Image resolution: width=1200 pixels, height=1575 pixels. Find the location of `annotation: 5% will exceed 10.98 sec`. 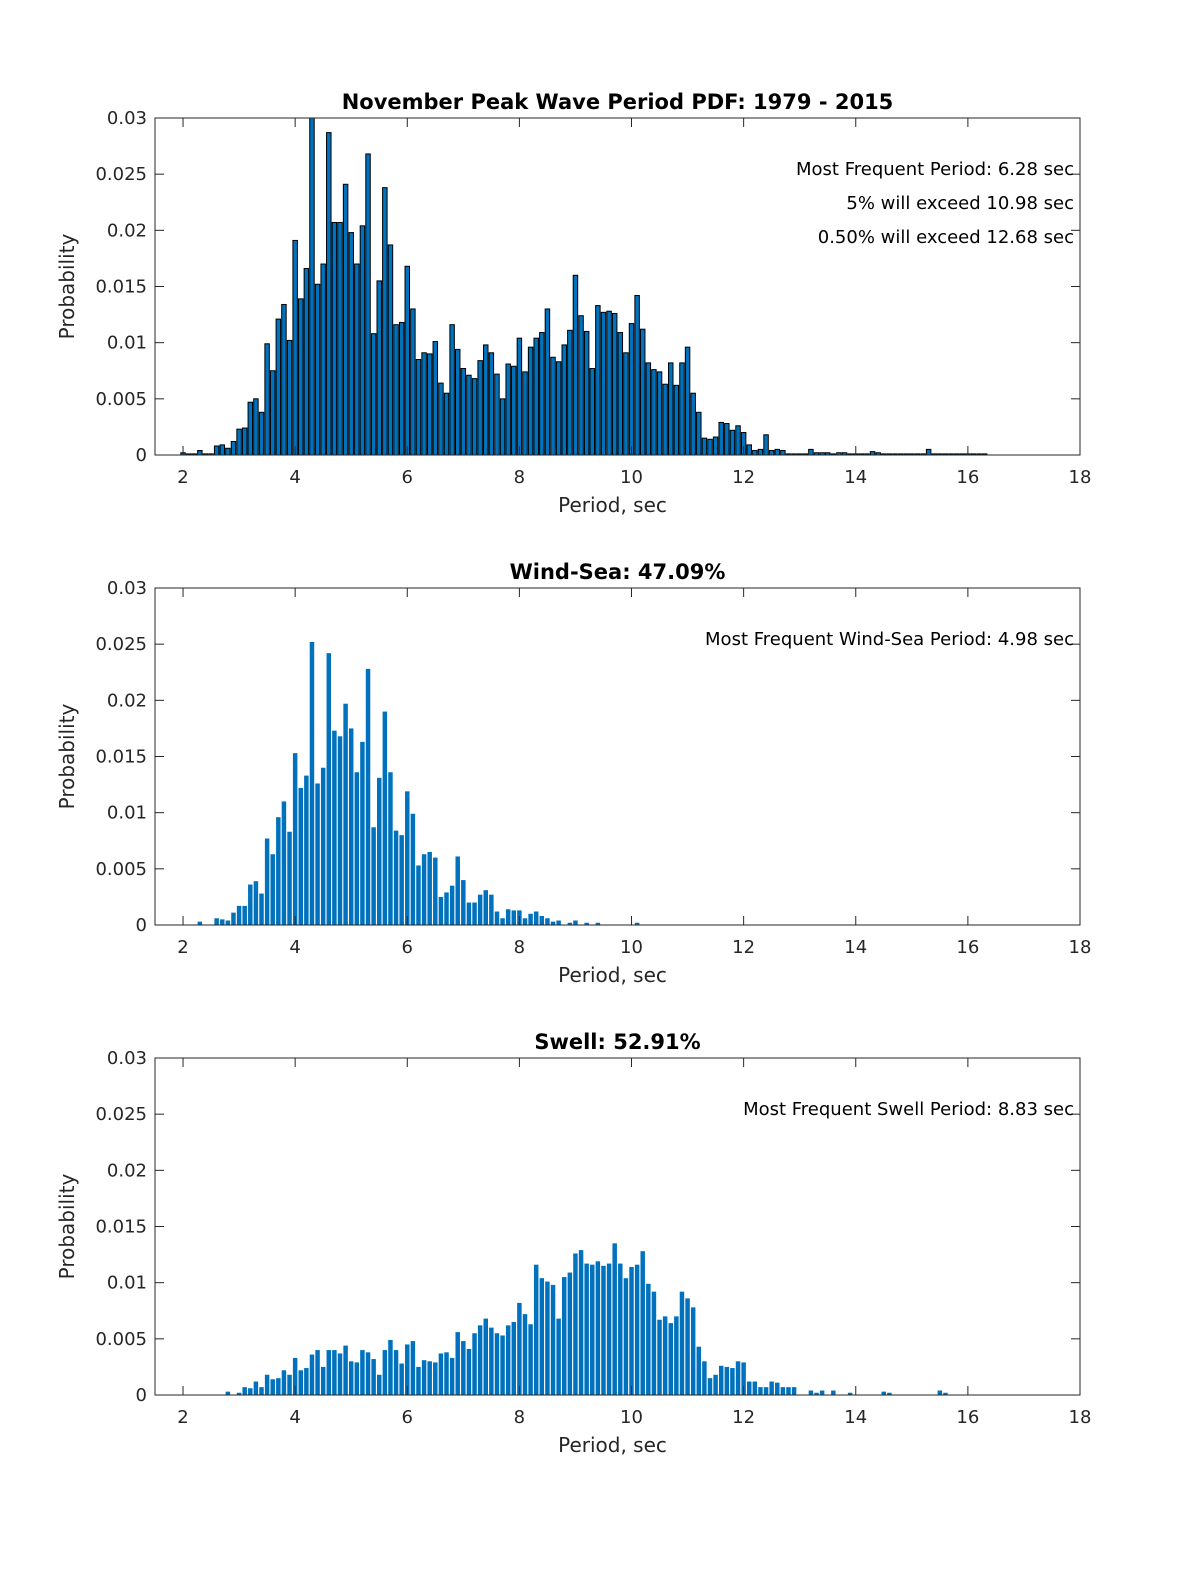

annotation: 5% will exceed 10.98 sec is located at coordinates (960, 203).